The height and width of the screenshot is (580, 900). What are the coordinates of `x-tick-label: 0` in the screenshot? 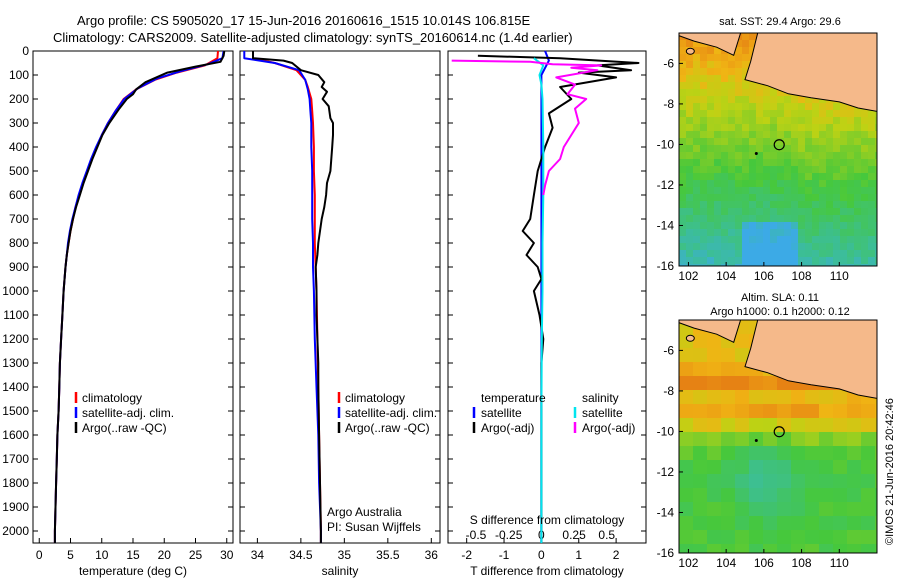 It's located at (39, 555).